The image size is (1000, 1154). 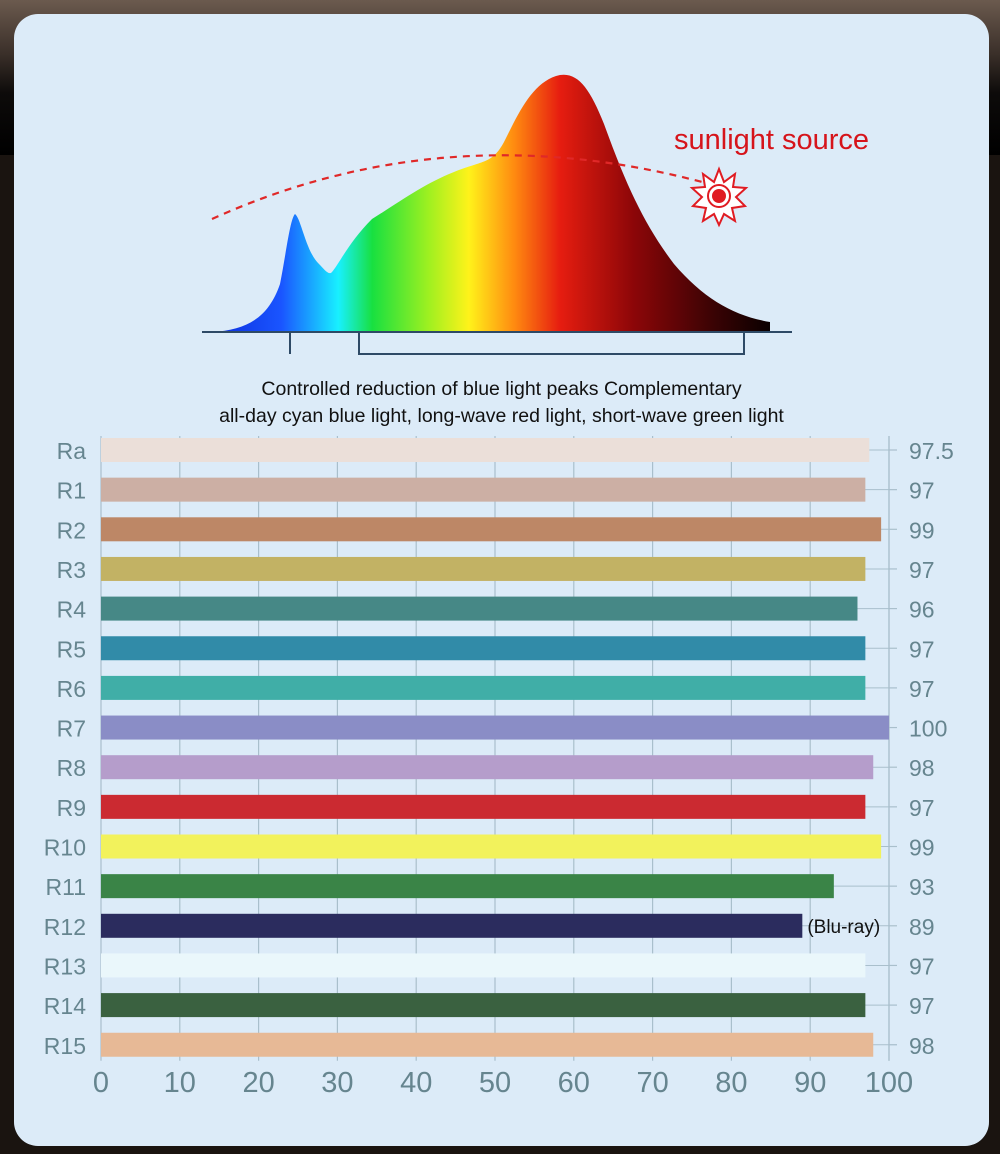 What do you see at coordinates (928, 729) in the screenshot?
I see `value-label: 100` at bounding box center [928, 729].